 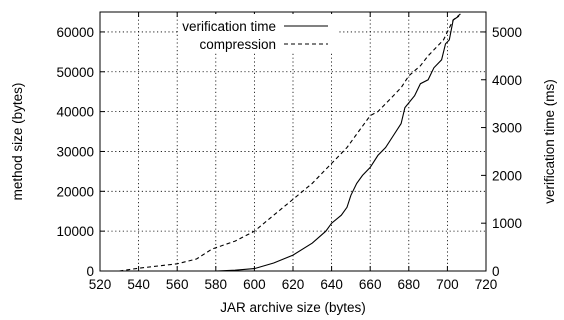 What do you see at coordinates (409, 284) in the screenshot?
I see `x-tick-label: 680` at bounding box center [409, 284].